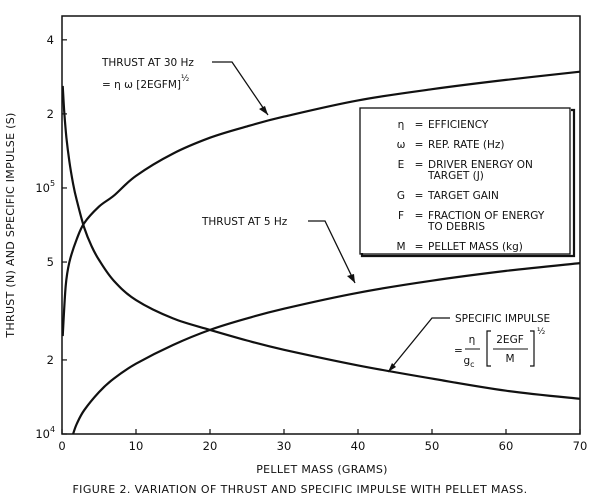  Describe the element at coordinates (210, 446) in the screenshot. I see `x-tick-label: 20` at that location.